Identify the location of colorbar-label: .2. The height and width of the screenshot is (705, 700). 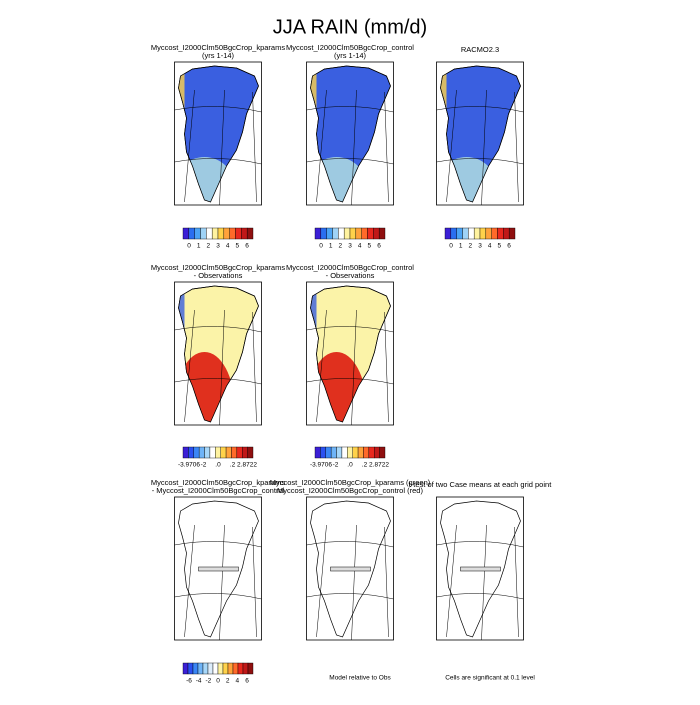
(365, 465).